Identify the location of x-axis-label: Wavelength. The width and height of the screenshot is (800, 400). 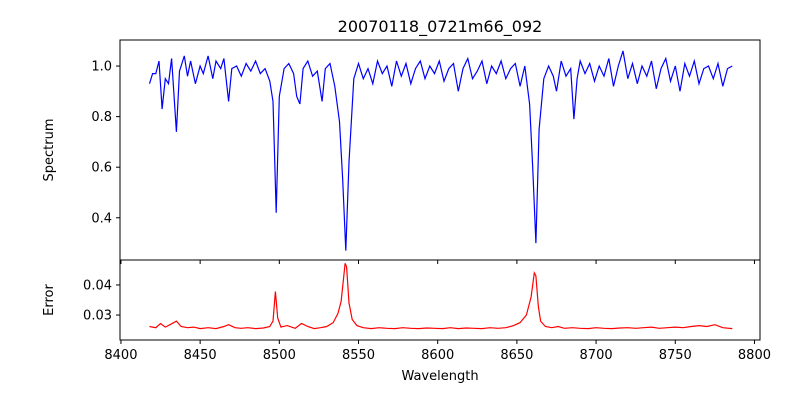
(439, 376).